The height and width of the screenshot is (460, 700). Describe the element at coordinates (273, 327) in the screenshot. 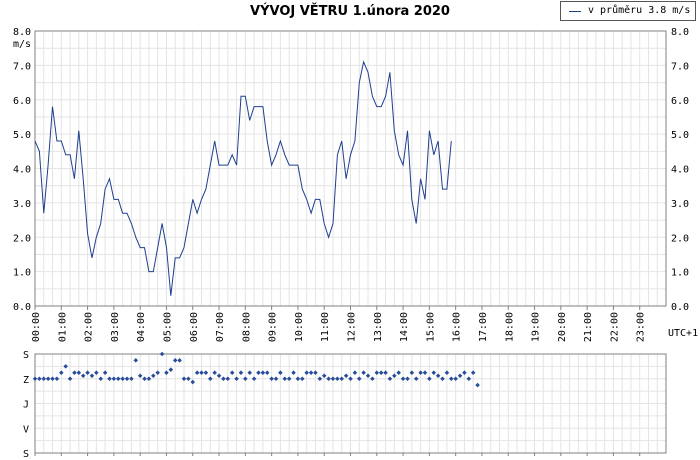

I see `x-tick-label: 09:00` at that location.